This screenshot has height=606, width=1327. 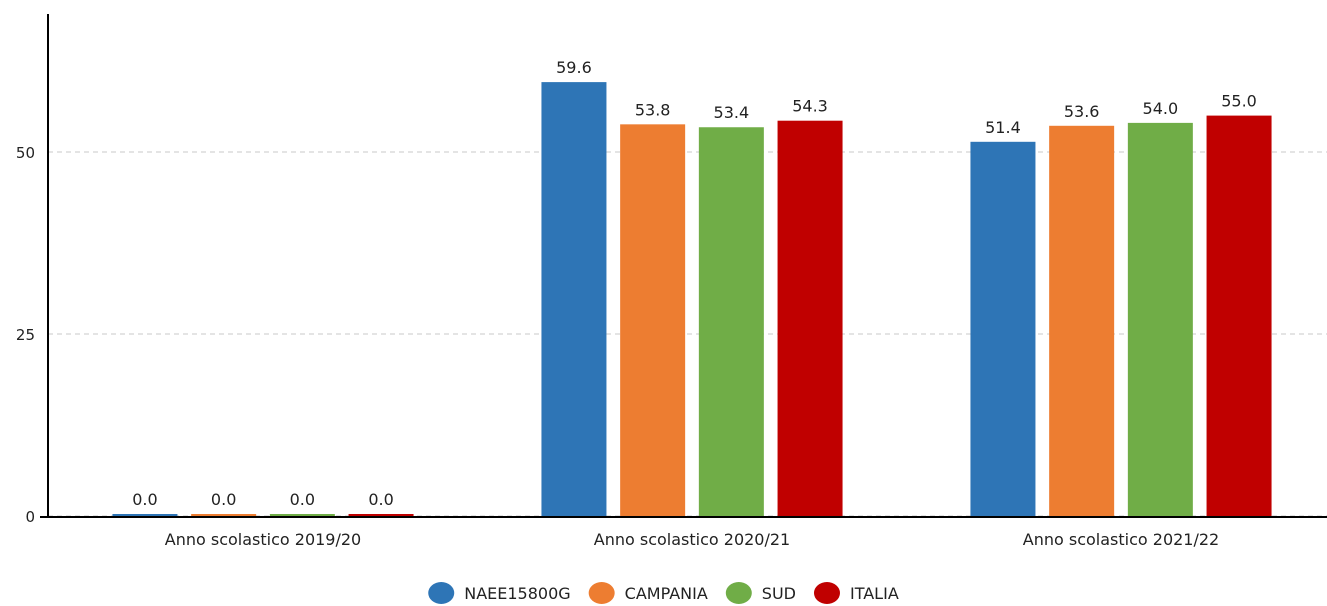 What do you see at coordinates (263, 539) in the screenshot?
I see `x-category-label: Anno scolastico 2019/20` at bounding box center [263, 539].